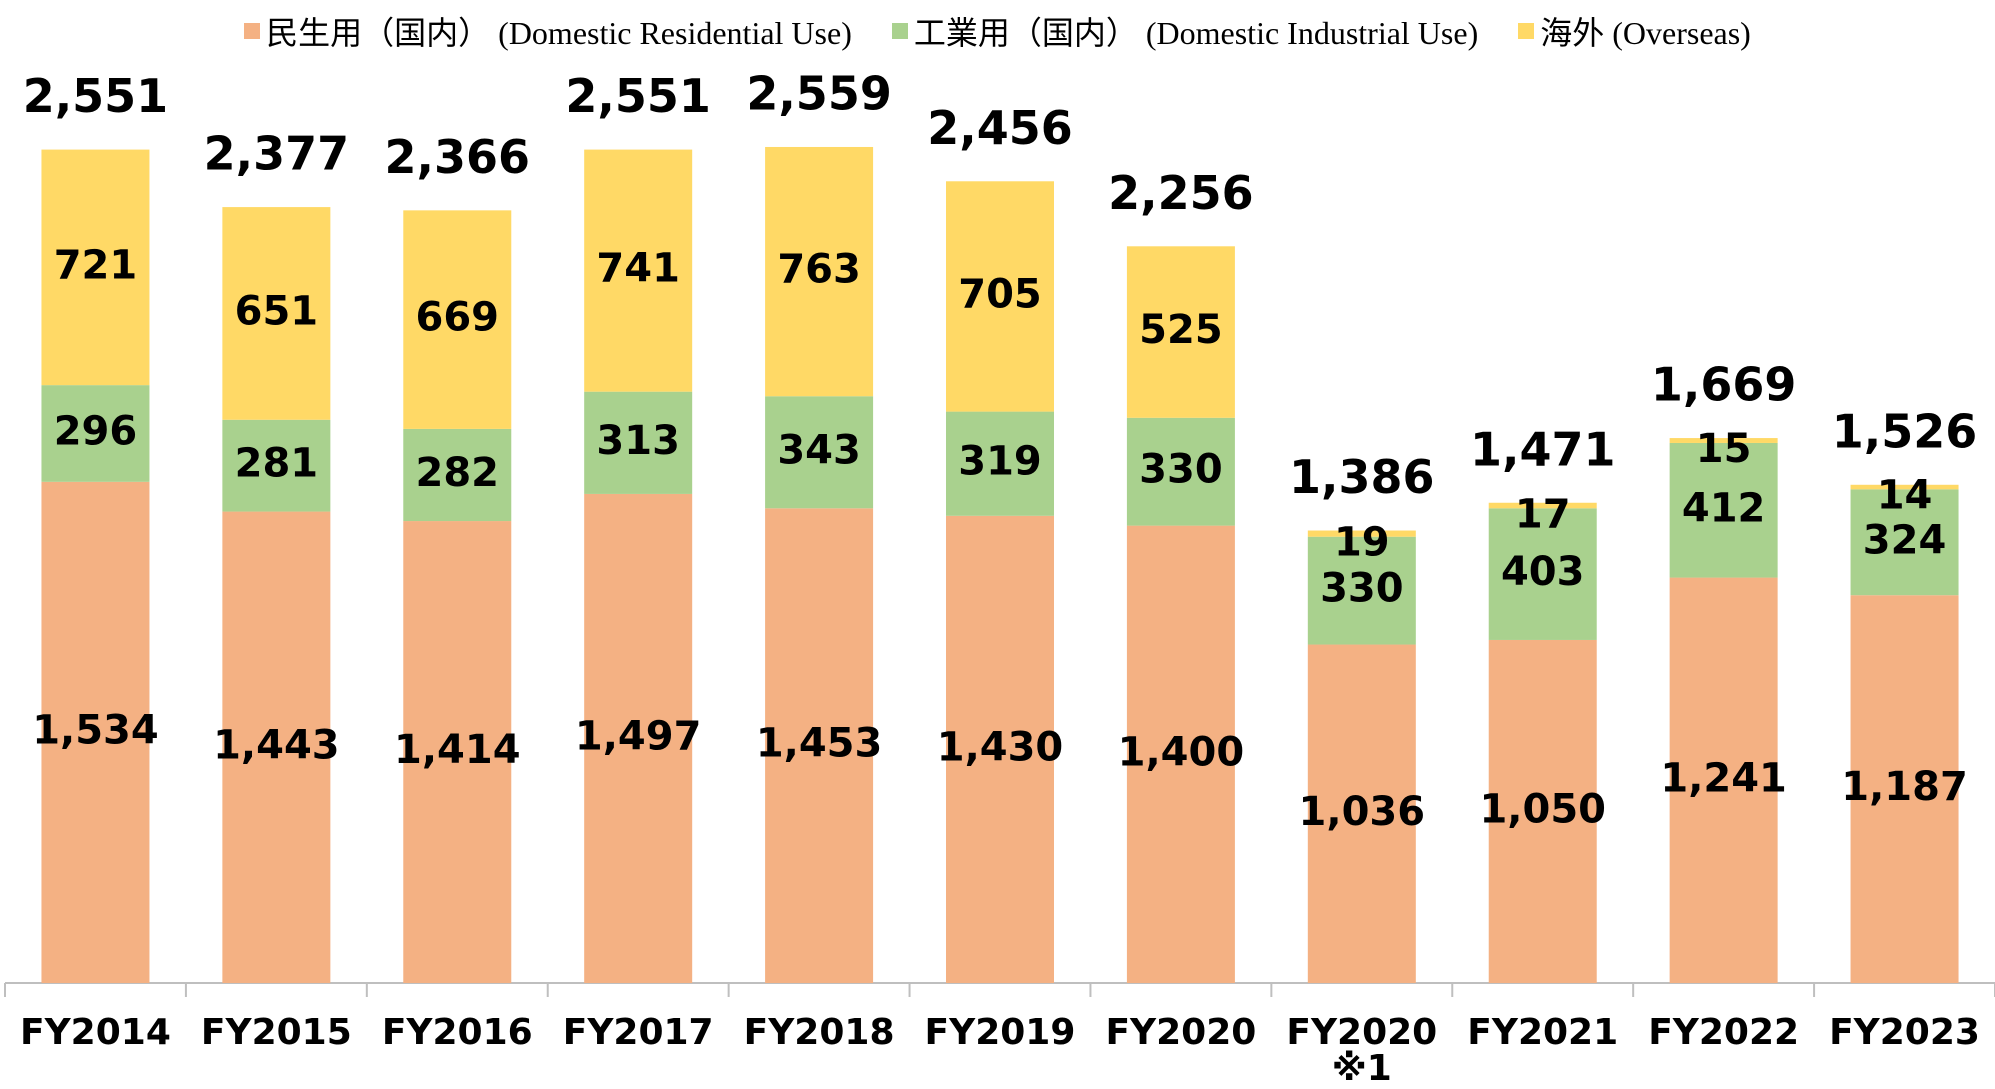 The width and height of the screenshot is (1995, 1089). What do you see at coordinates (1196, 33) in the screenshot?
I see `legend-label: 工業用（国内） (Domestic Industrial Use)` at bounding box center [1196, 33].